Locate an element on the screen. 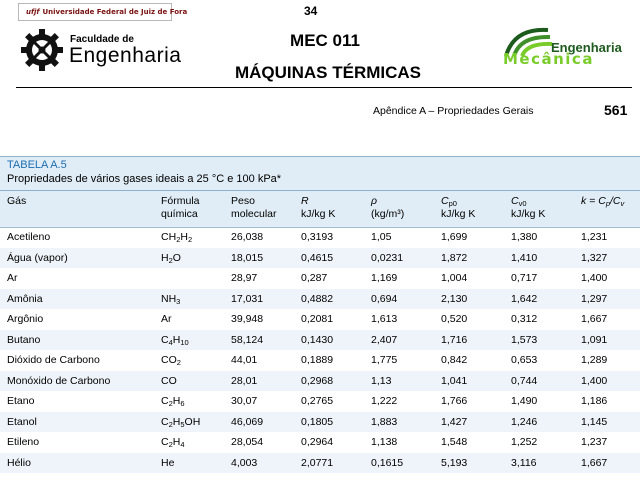 The width and height of the screenshot is (640, 480). table-title-band is located at coordinates (320, 173).